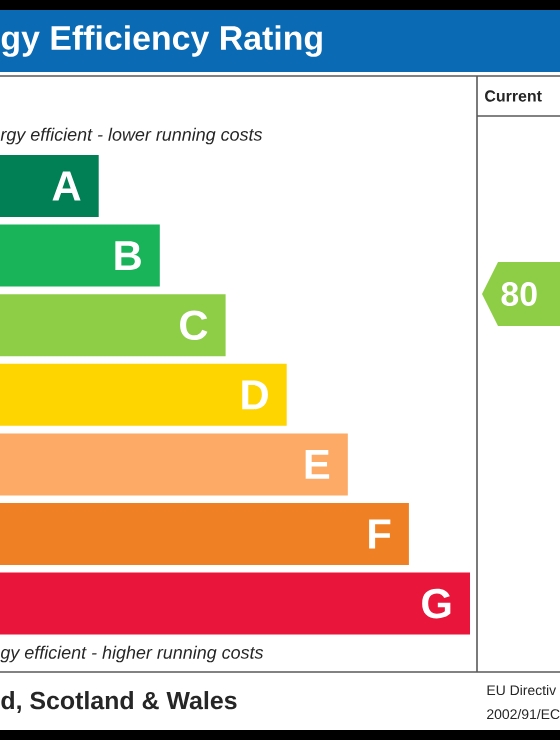  I want to click on y-tick-label: A, so click(66, 186).